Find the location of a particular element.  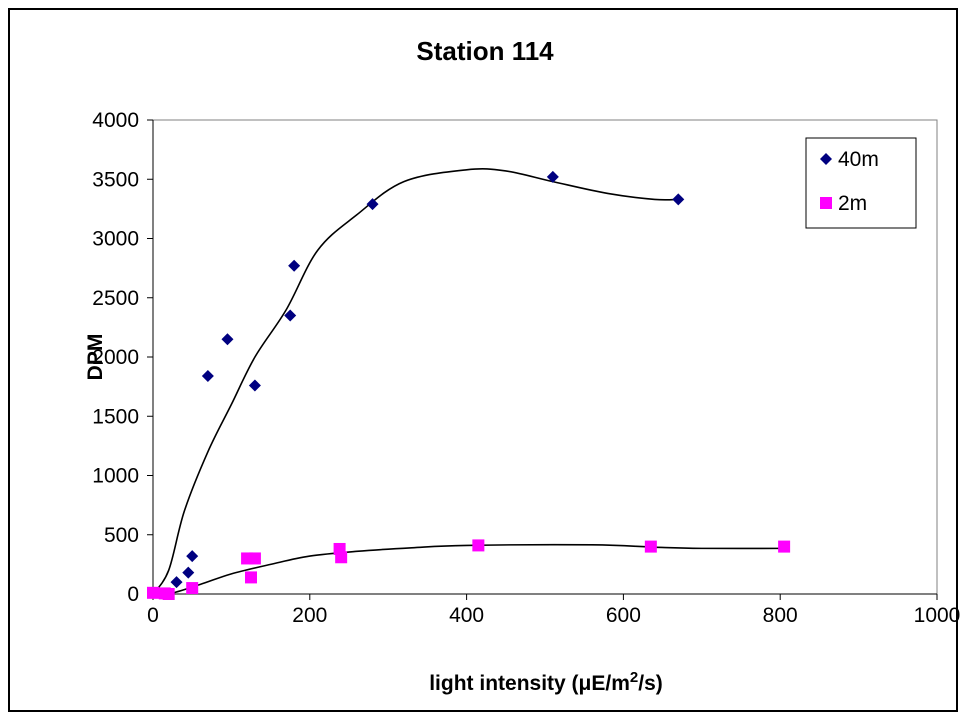

legend-label-40m: 40m is located at coordinates (858, 159).